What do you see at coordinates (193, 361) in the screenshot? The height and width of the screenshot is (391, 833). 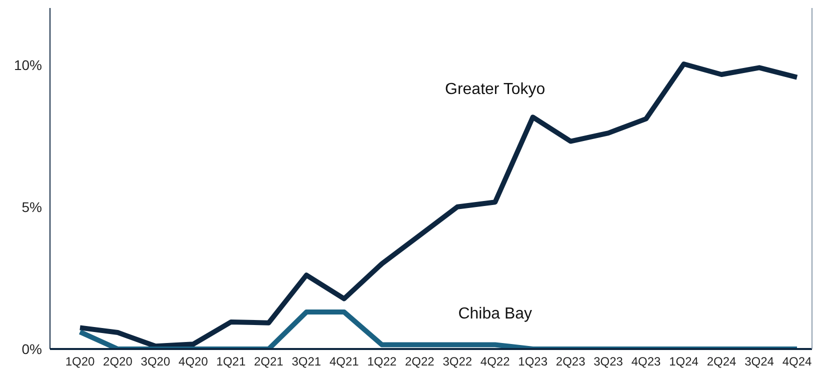 I see `x-tick-label: 4Q20` at bounding box center [193, 361].